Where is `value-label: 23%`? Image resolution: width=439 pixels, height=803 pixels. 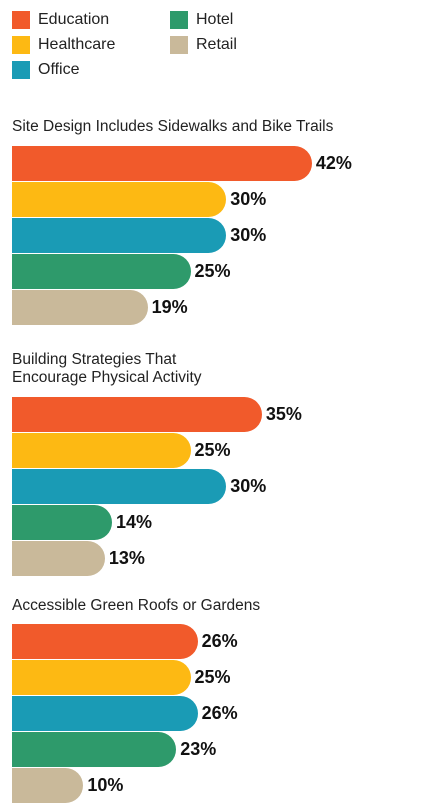
value-label: 23% is located at coordinates (198, 749).